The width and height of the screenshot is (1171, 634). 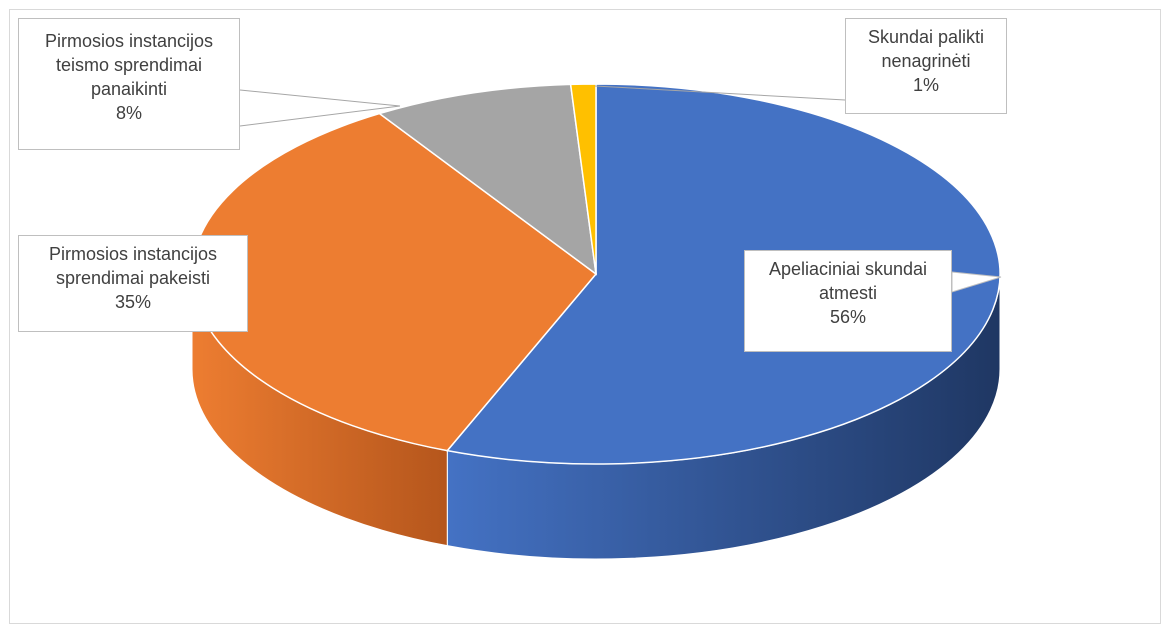 I want to click on label-percent: 35%, so click(x=133, y=302).